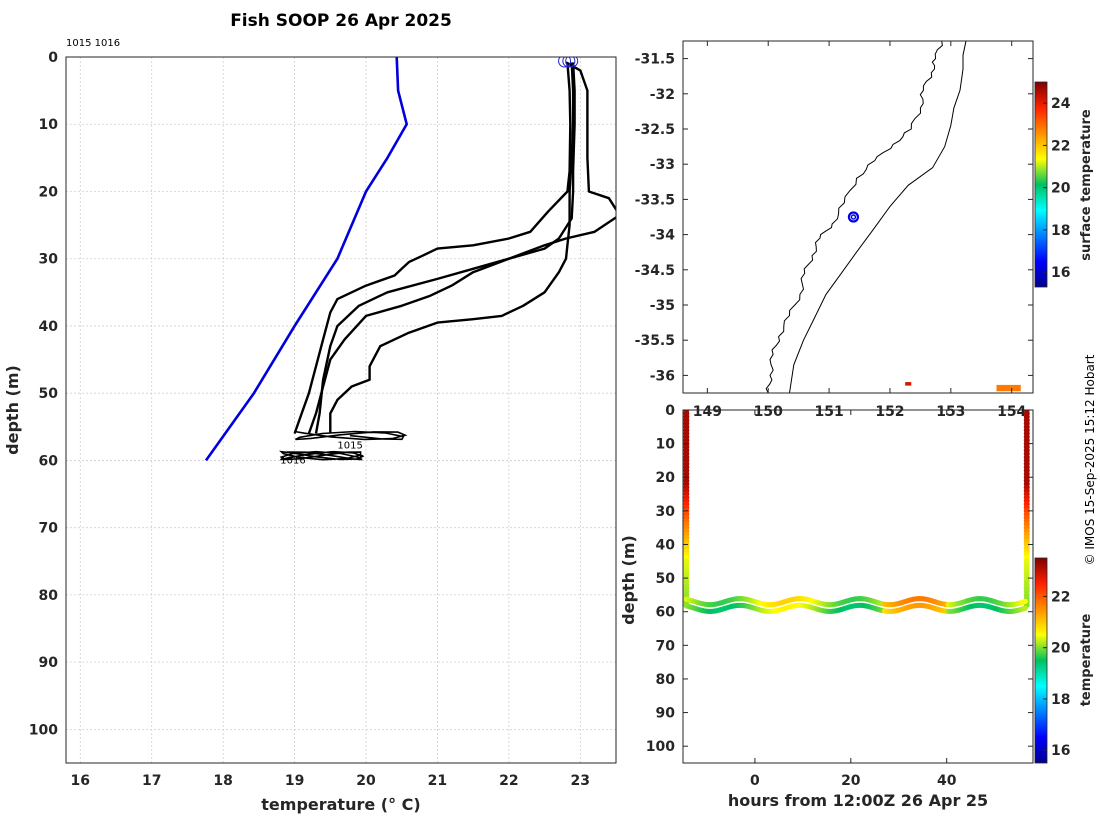 The width and height of the screenshot is (1100, 820). I want to click on profile-ytick-label: 60, so click(49, 461).